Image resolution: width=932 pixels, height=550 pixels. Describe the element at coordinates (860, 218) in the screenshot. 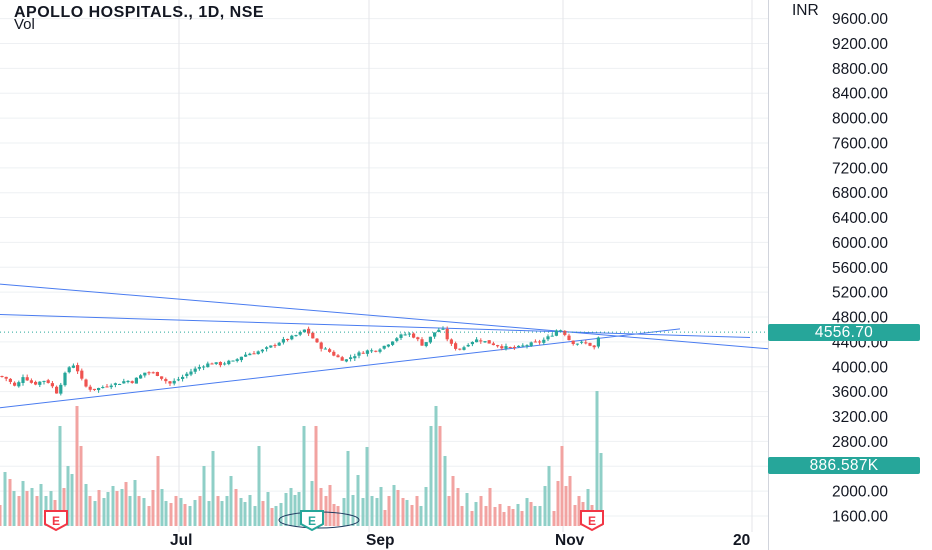

I see `price-tick-label: 6400.00` at that location.